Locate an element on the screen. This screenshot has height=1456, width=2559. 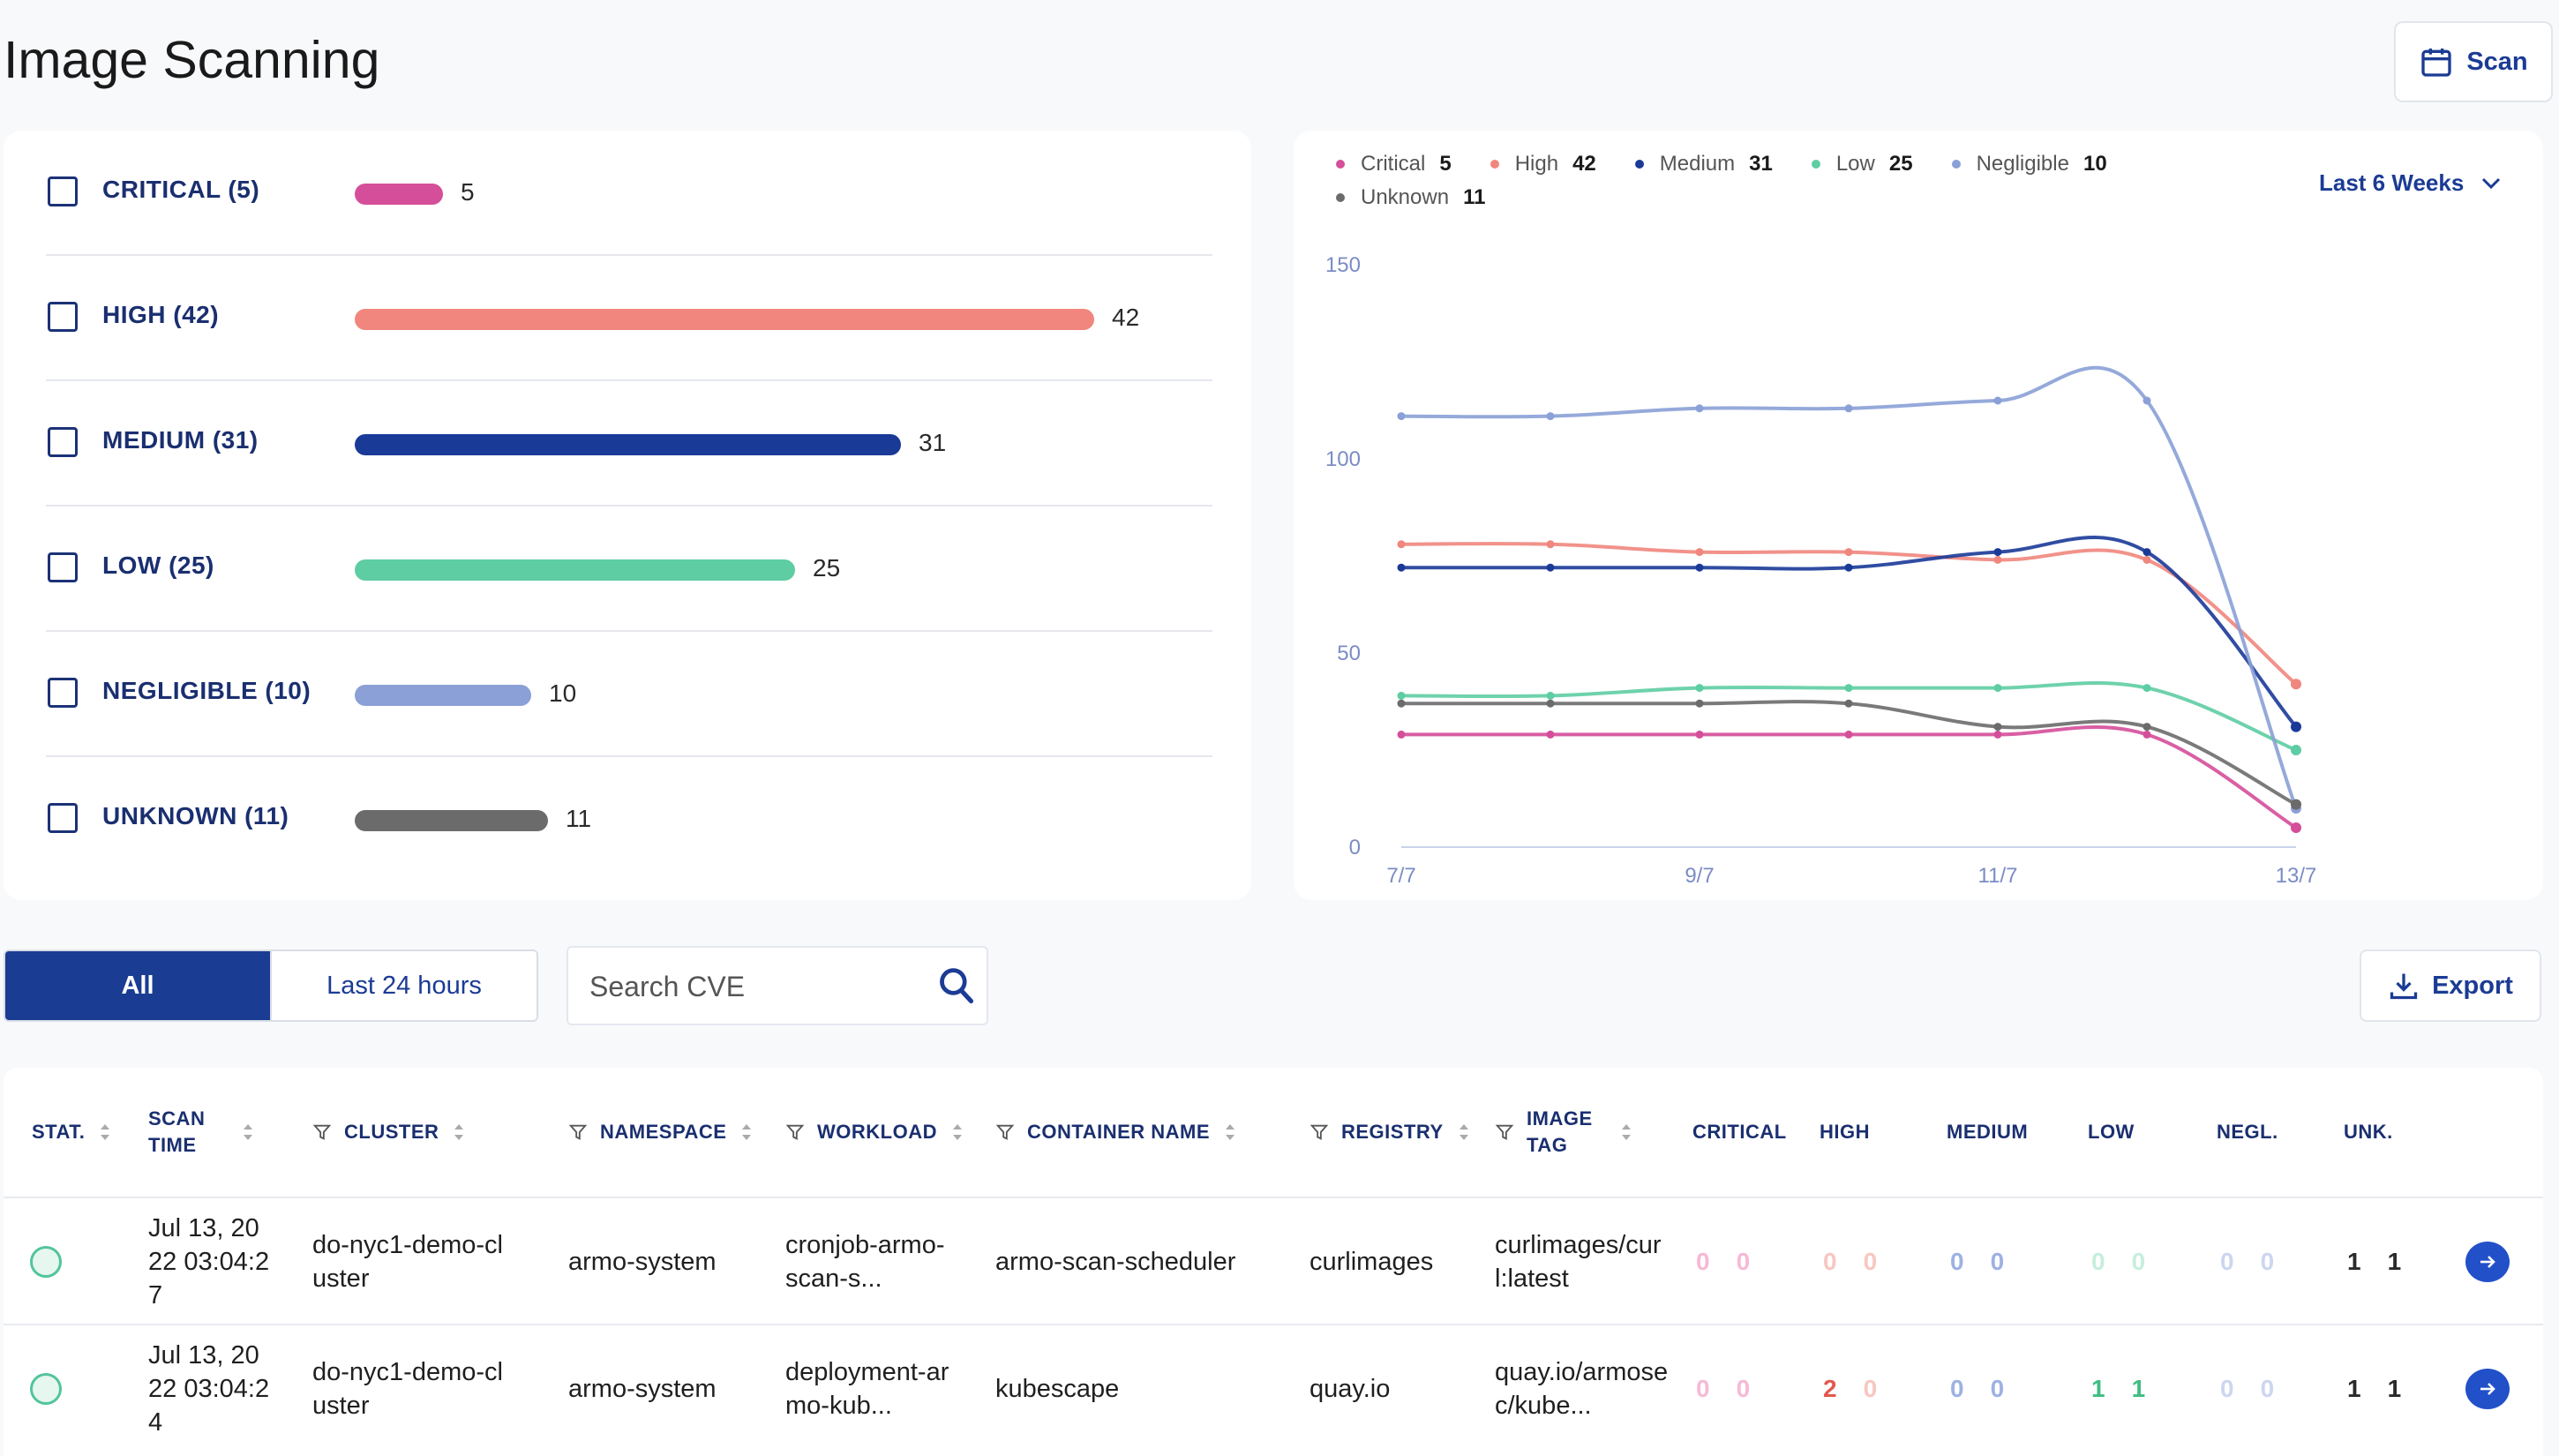
legend-count: 42 is located at coordinates (1584, 164).